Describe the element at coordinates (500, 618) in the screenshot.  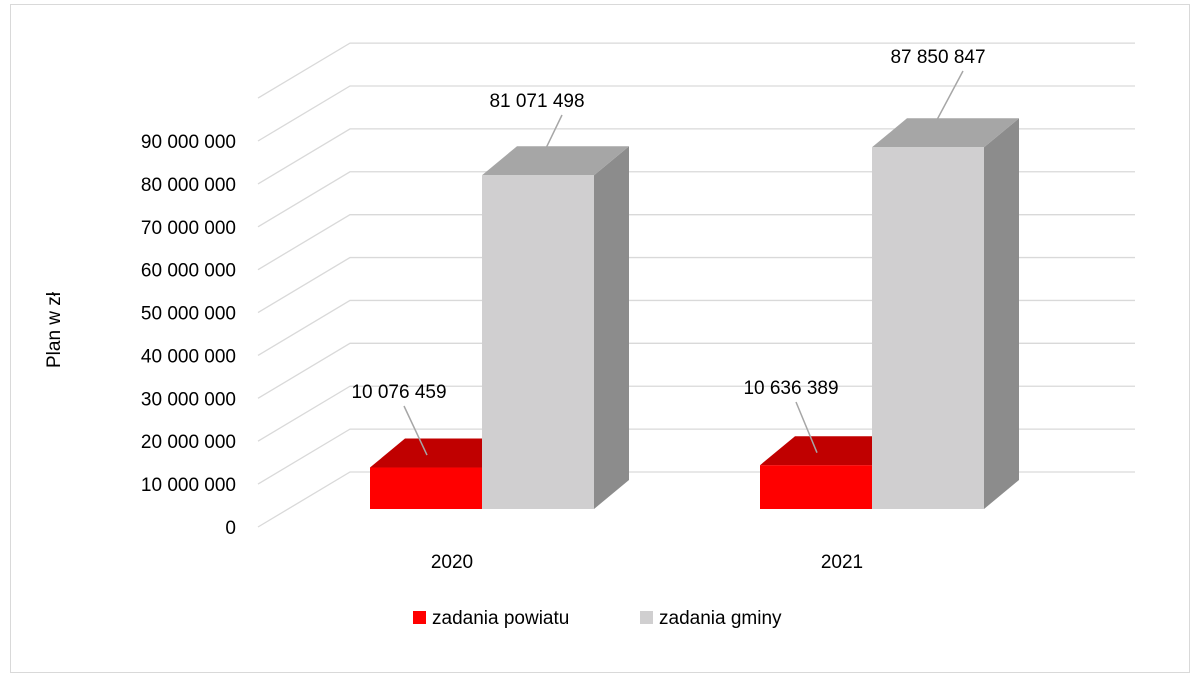
I see `legend-label: zadania powiatu` at that location.